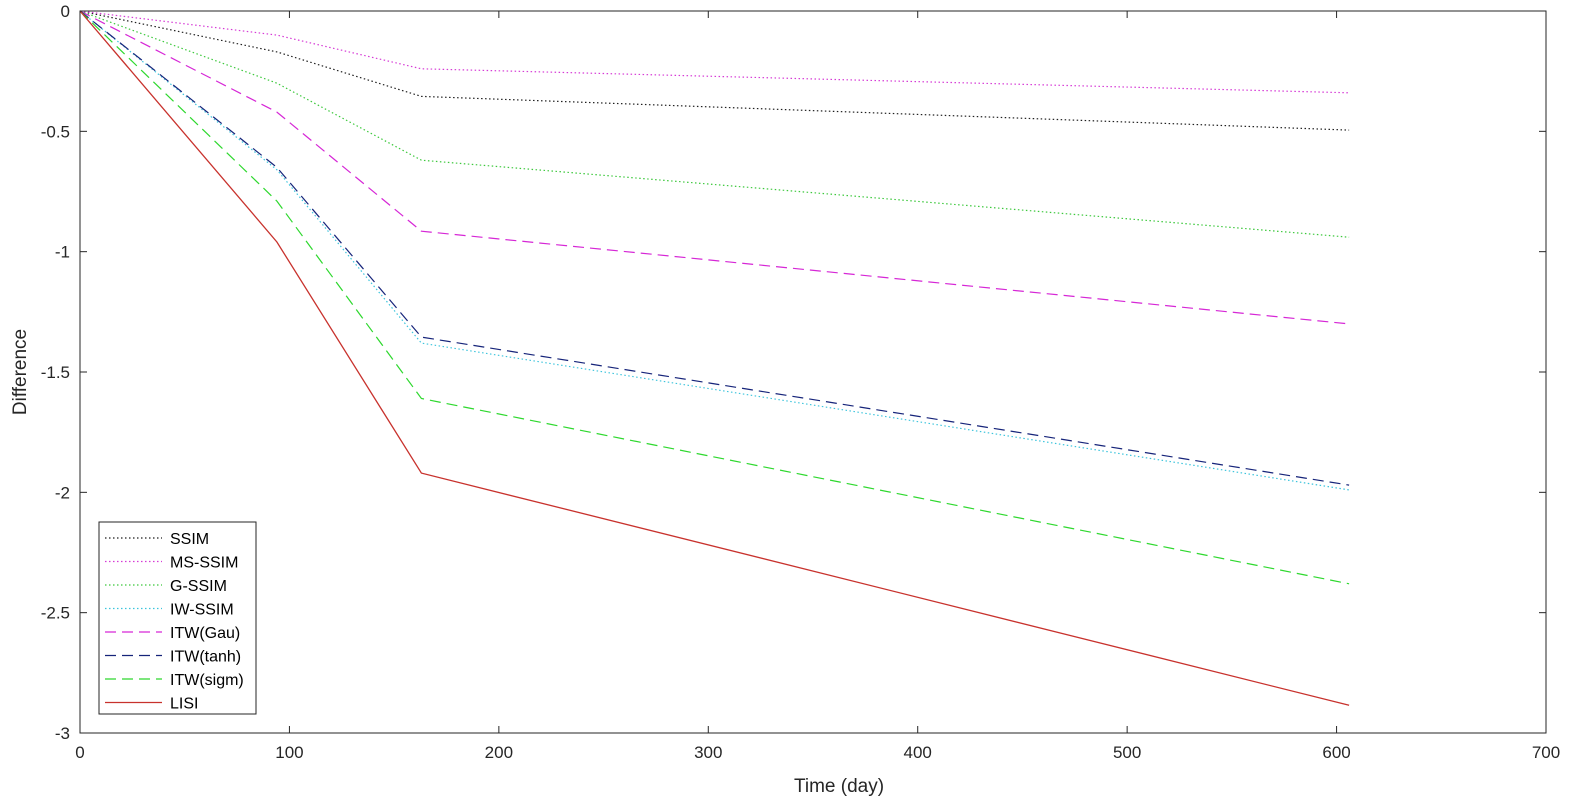 This screenshot has height=808, width=1591. What do you see at coordinates (79, 752) in the screenshot?
I see `x-tick-label: 0` at bounding box center [79, 752].